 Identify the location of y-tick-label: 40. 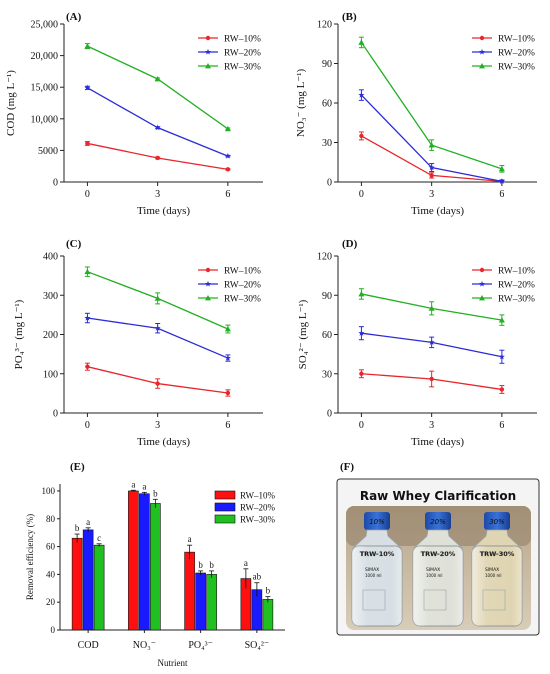
(51, 574).